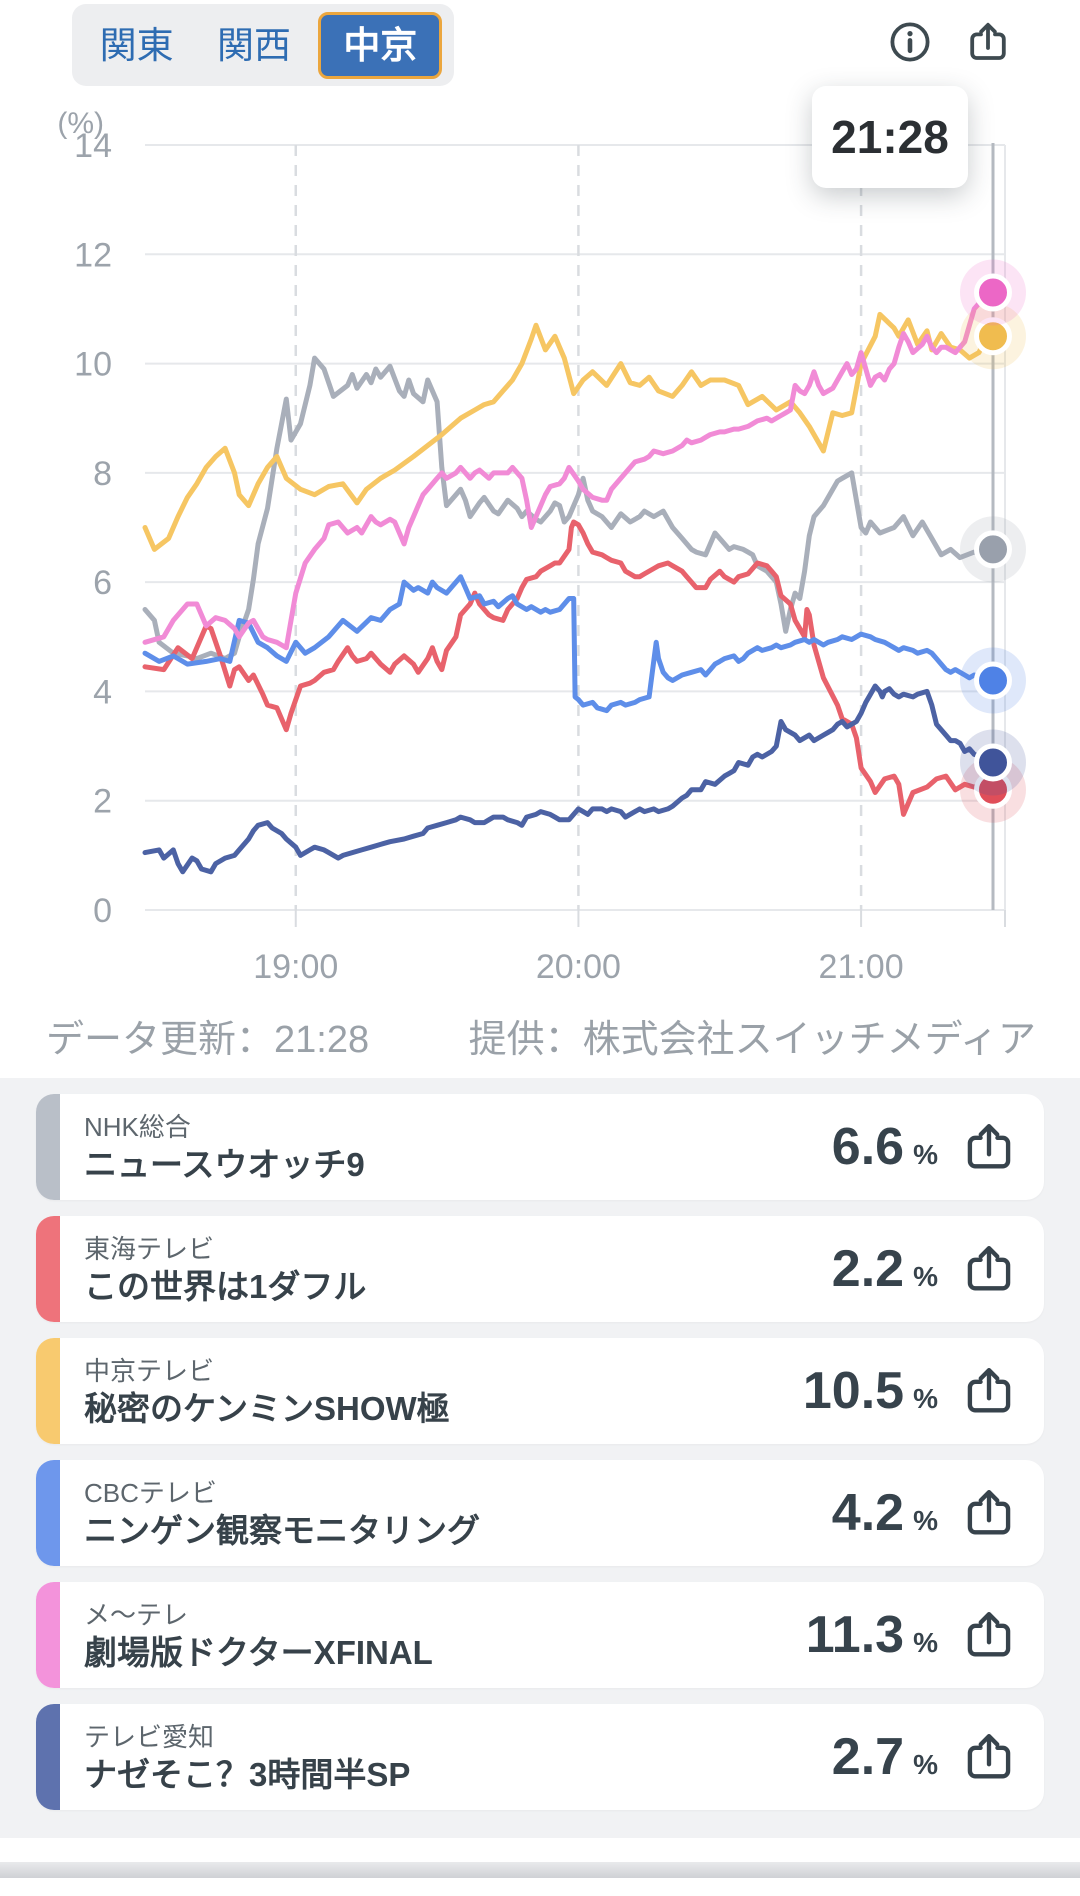 The height and width of the screenshot is (1896, 1080). What do you see at coordinates (136, 1614) in the screenshot?
I see `channel-name: メ〜テレ` at bounding box center [136, 1614].